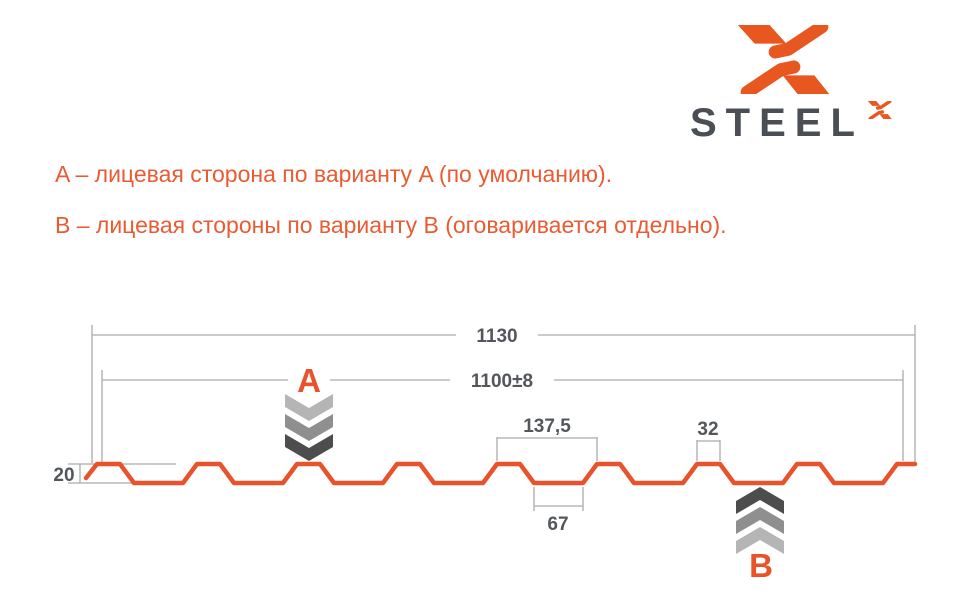 This screenshot has width=970, height=597. What do you see at coordinates (558, 511) in the screenshot?
I see `dim-valley-width: 67` at bounding box center [558, 511].